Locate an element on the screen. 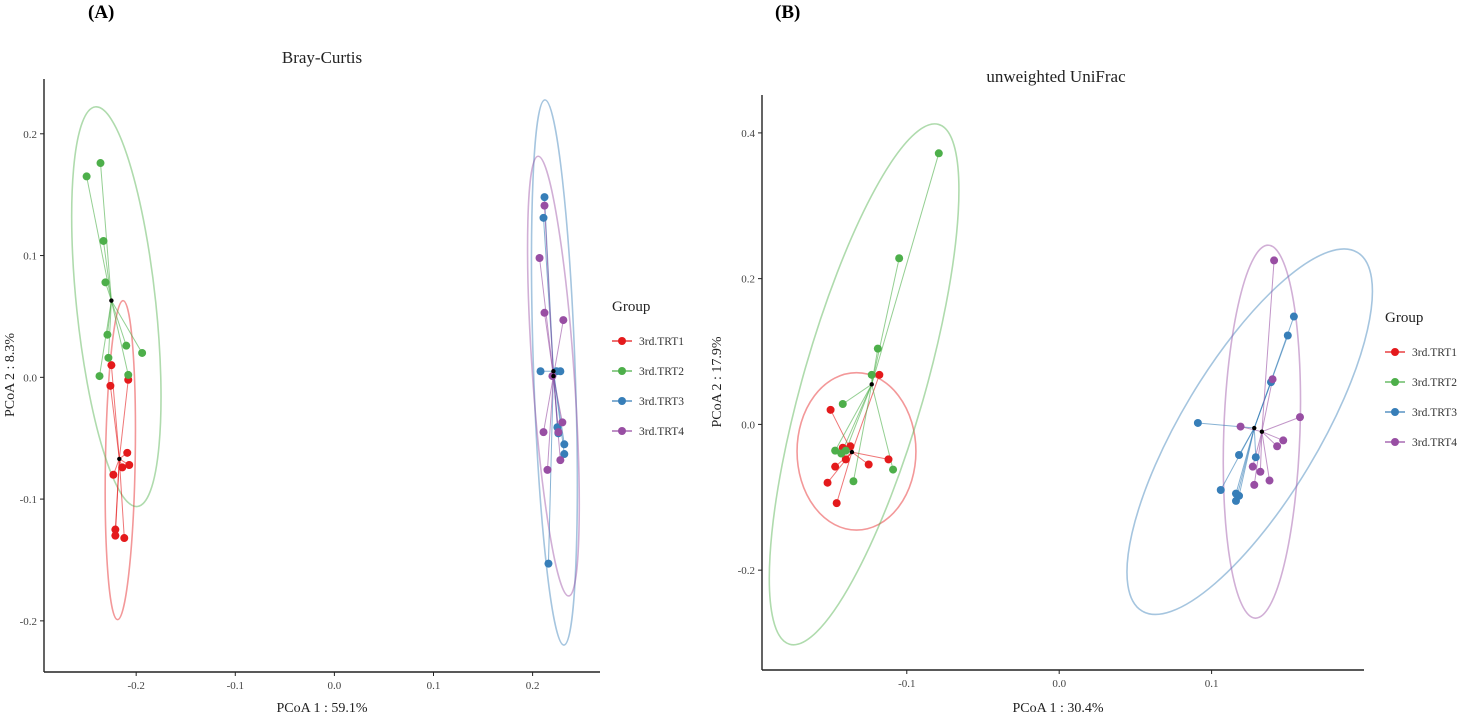 This screenshot has height=718, width=1467. legend-b: Group 3rd.TRT1 3rd.TRT2 3rd.TRT3 3rd.TRT4 is located at coordinates (1421, 379).